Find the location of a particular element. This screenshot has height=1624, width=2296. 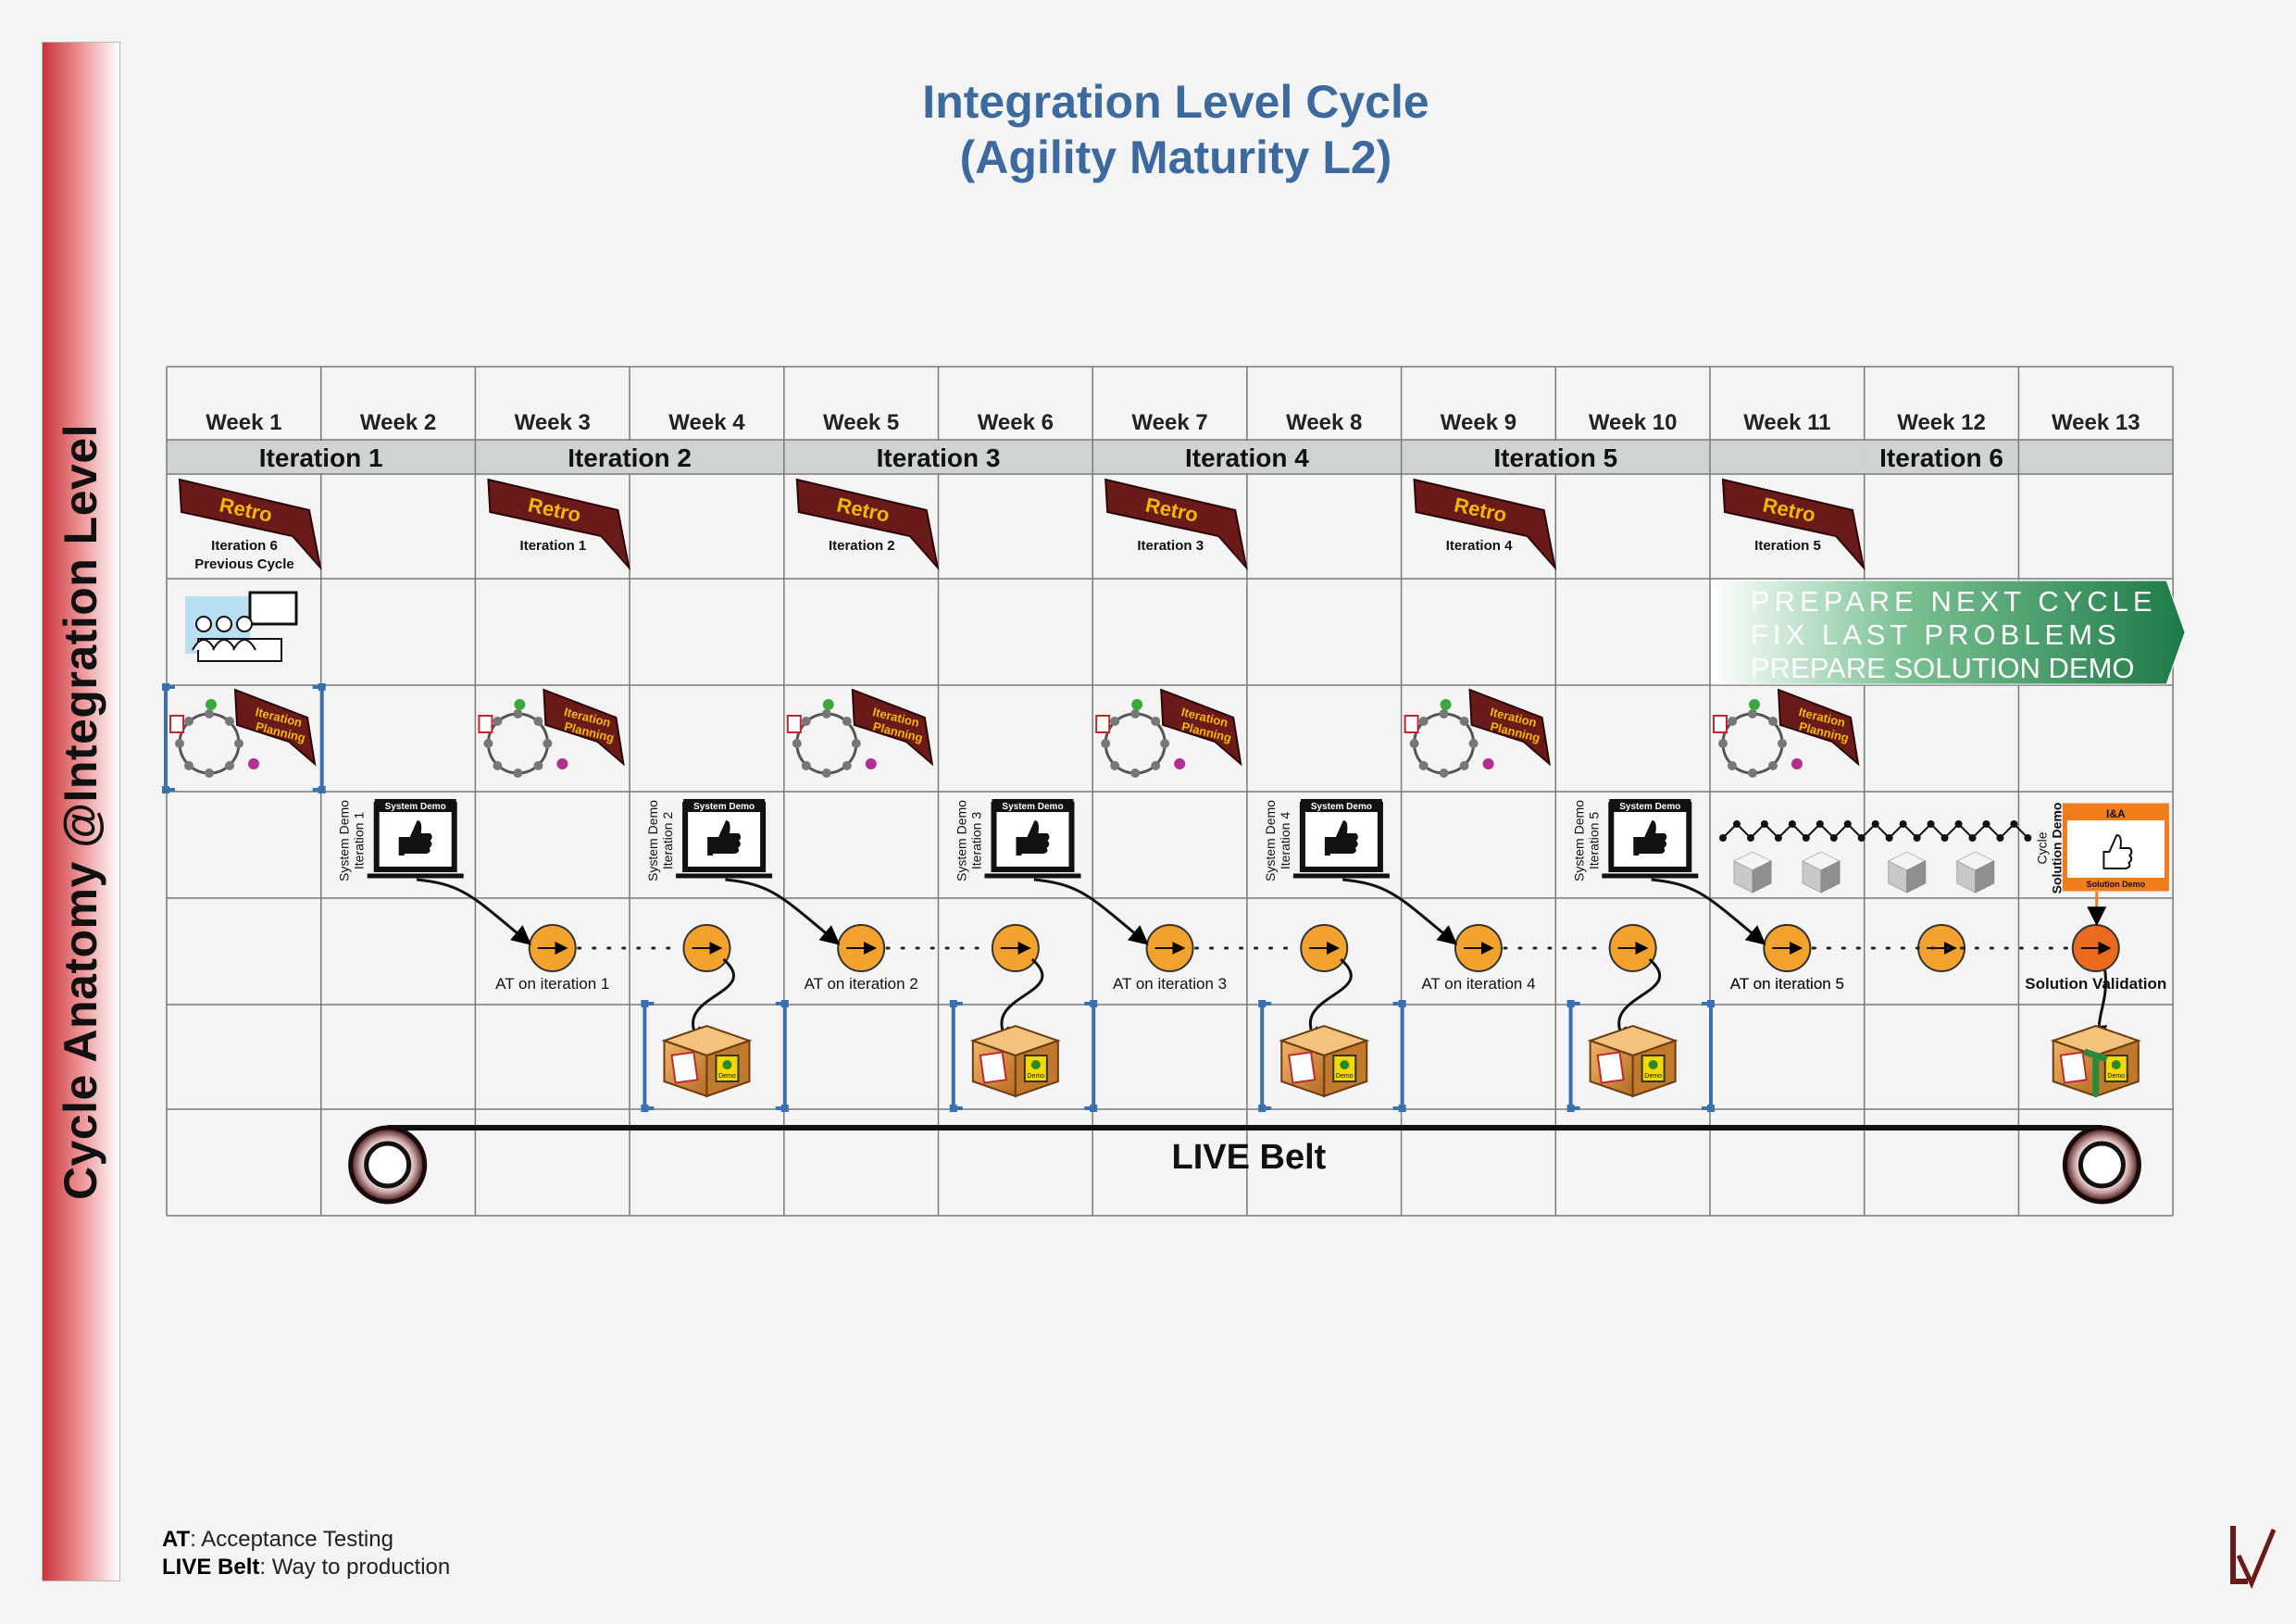

title-line-1: Integration Level Cycle is located at coordinates (1175, 102).